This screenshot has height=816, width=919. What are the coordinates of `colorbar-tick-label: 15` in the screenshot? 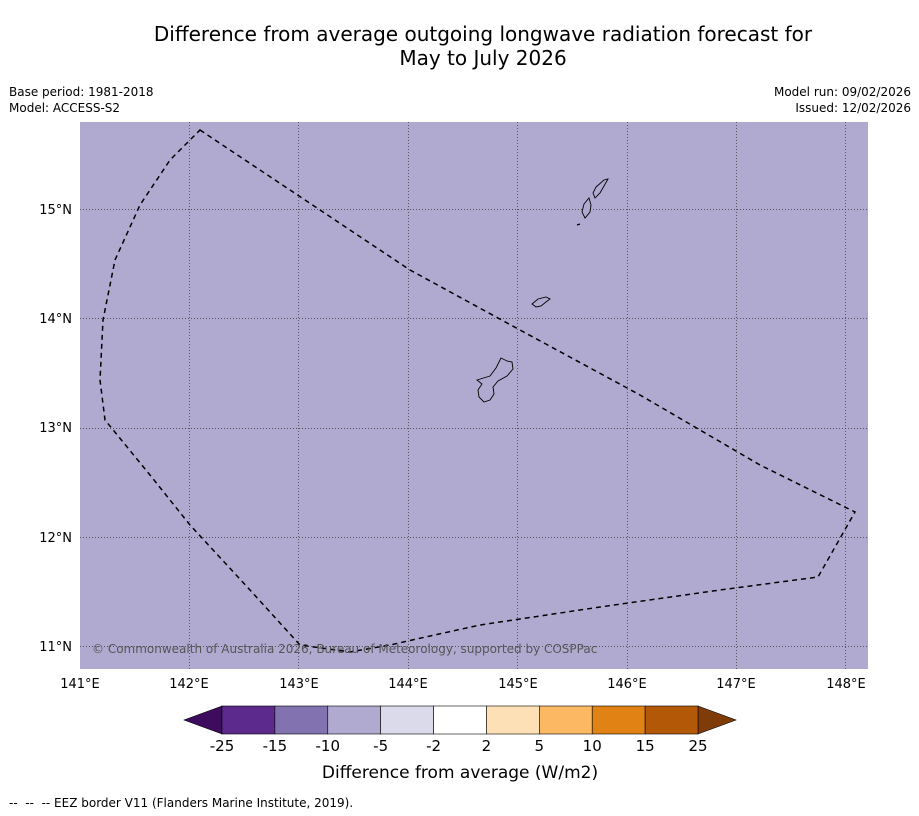 It's located at (645, 746).